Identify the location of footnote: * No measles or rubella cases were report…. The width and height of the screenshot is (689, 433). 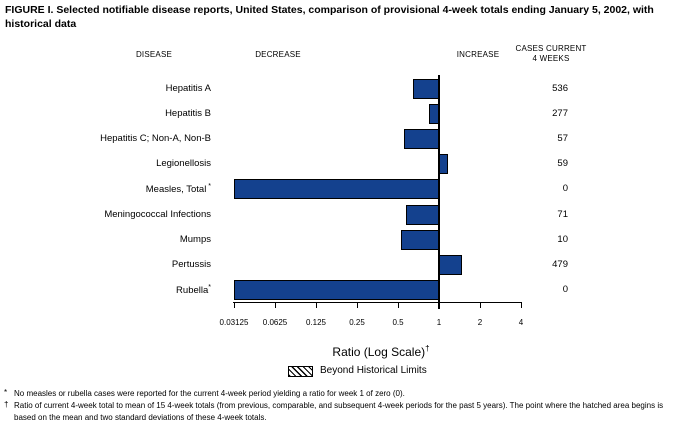
(345, 394).